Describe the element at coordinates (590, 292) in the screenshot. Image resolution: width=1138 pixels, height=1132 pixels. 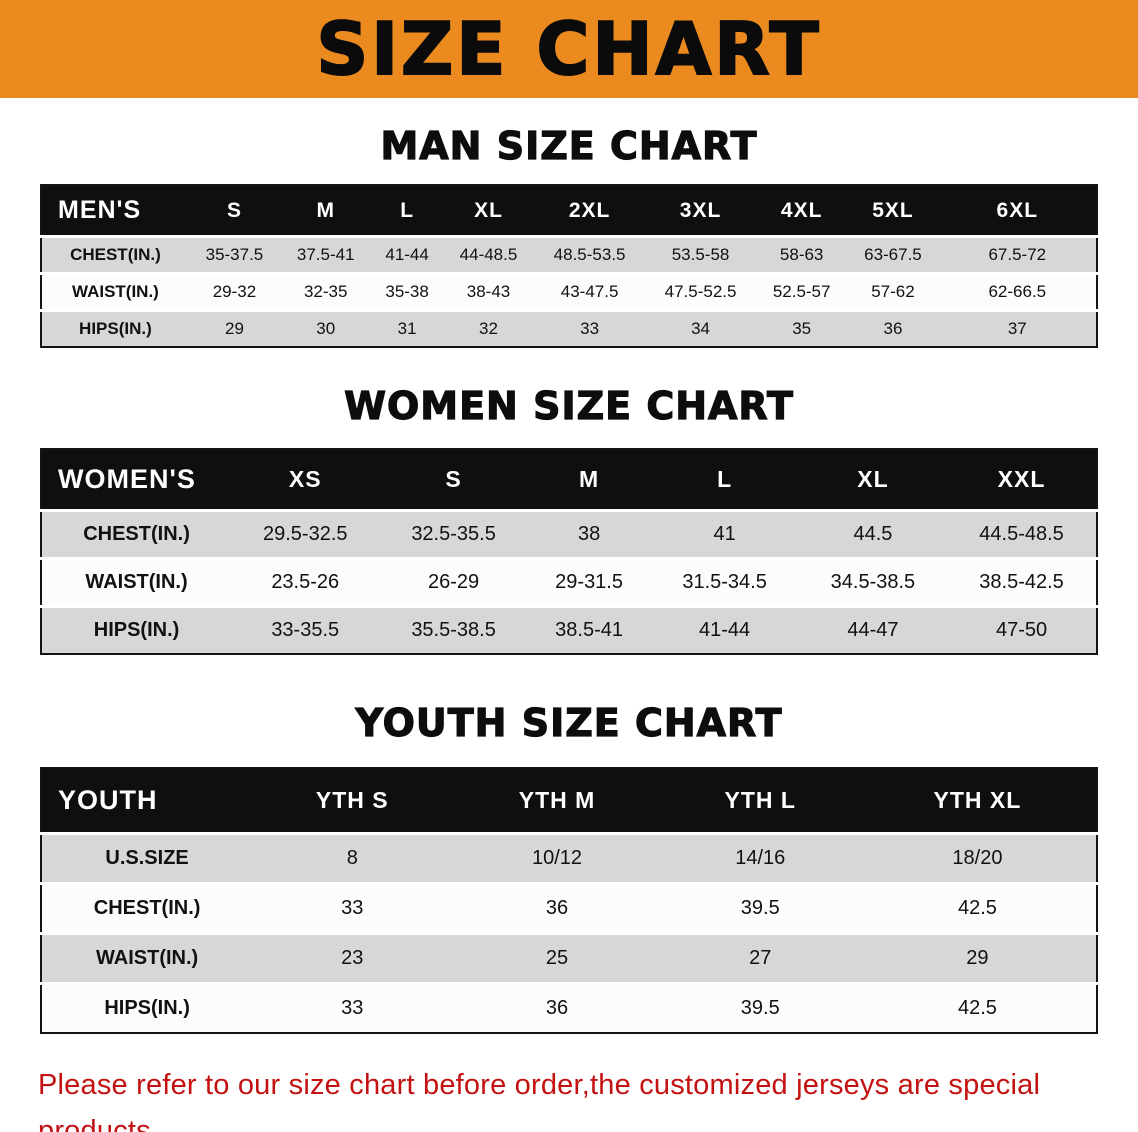
I see `value-cell: 43-47.5` at that location.